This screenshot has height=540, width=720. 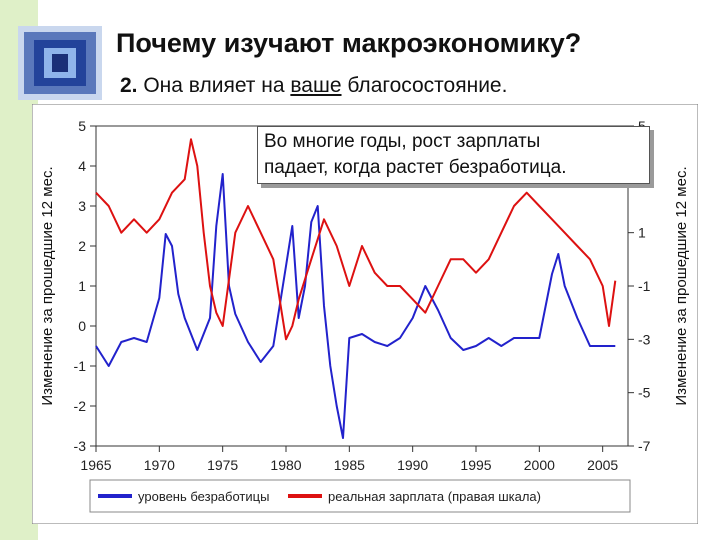 What do you see at coordinates (602, 465) in the screenshot?
I see `x-tick-label: 2005` at bounding box center [602, 465].